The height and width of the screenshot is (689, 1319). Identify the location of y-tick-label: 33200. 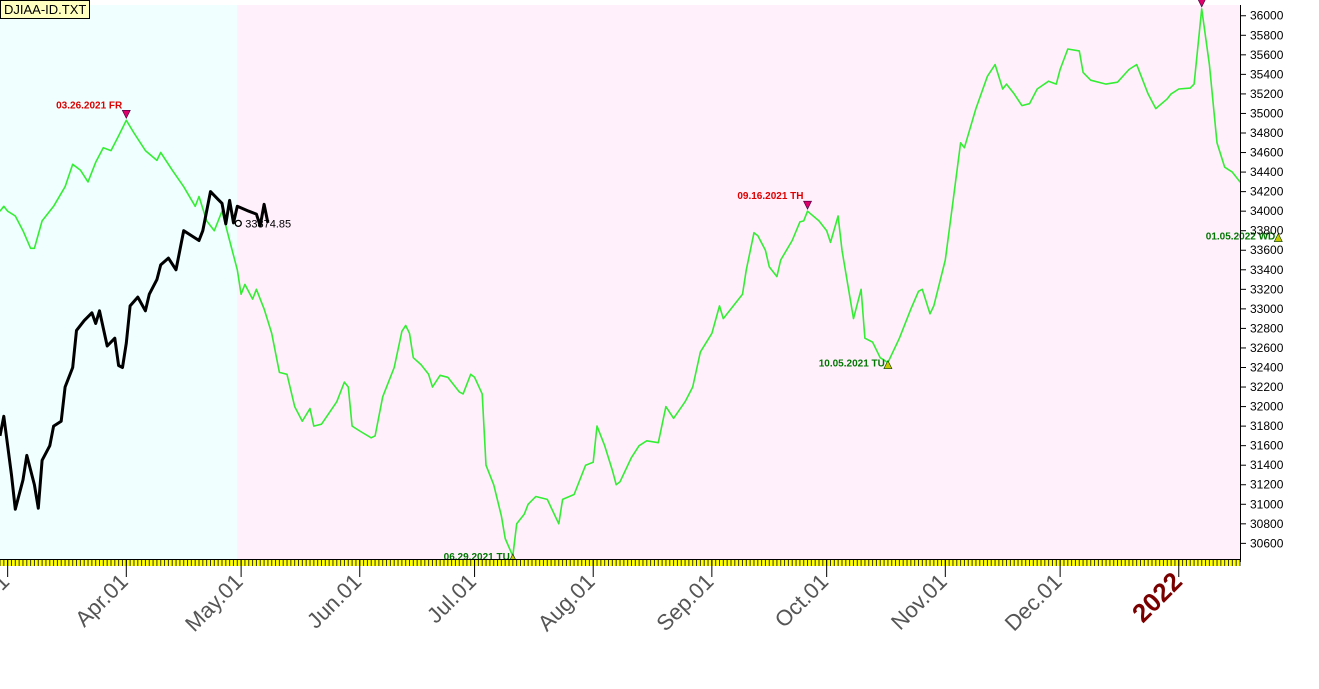
(1267, 289).